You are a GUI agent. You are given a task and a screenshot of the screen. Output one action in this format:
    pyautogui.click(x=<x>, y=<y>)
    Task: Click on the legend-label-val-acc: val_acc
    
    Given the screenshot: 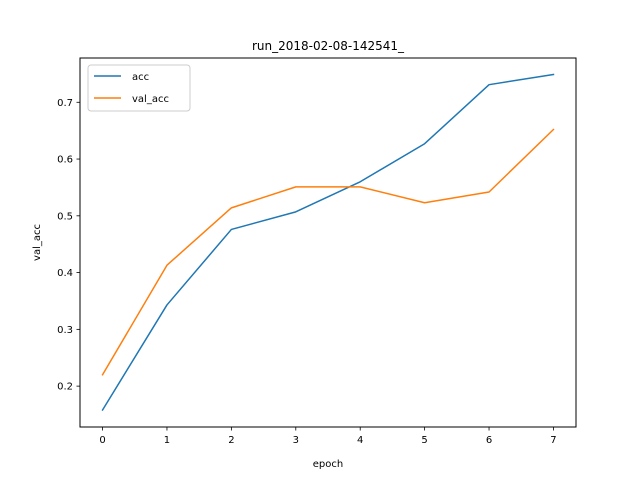 What is the action you would take?
    pyautogui.click(x=150, y=99)
    